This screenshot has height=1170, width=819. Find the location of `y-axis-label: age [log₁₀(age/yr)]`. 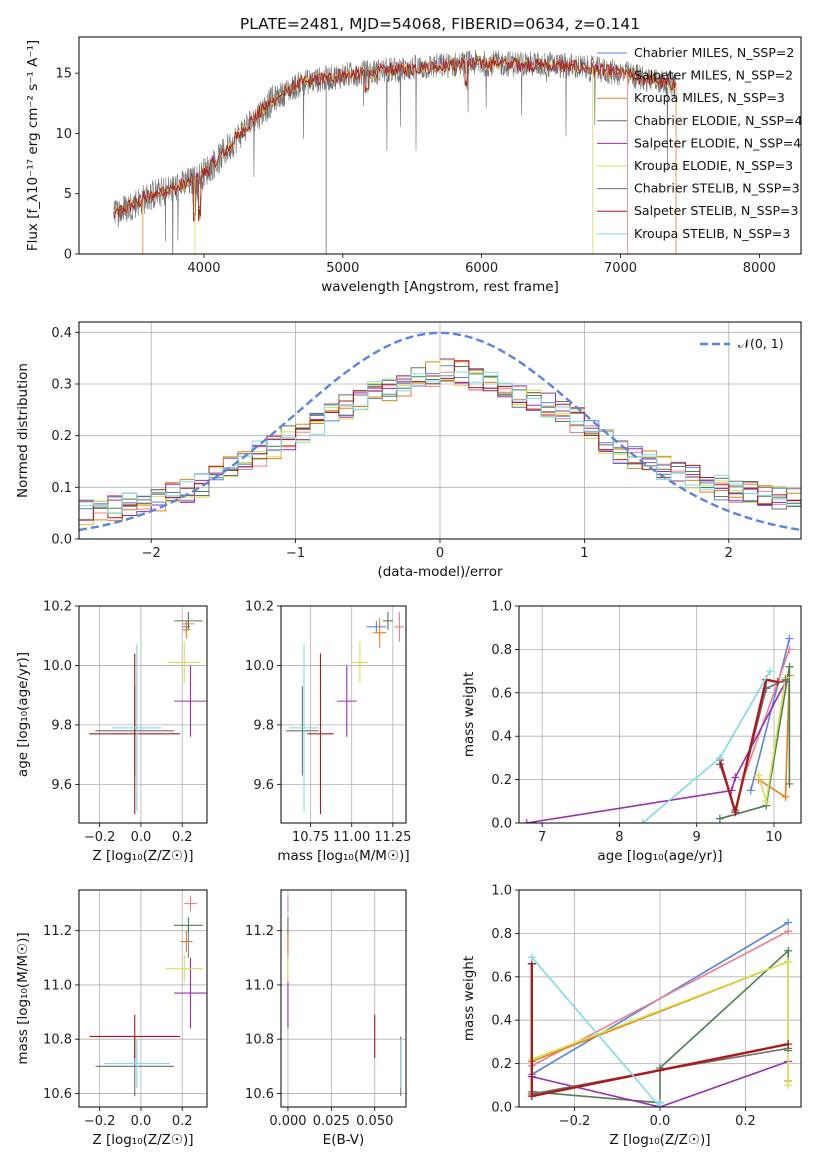

y-axis-label: age [log₁₀(age/yr)] is located at coordinates (23, 714).